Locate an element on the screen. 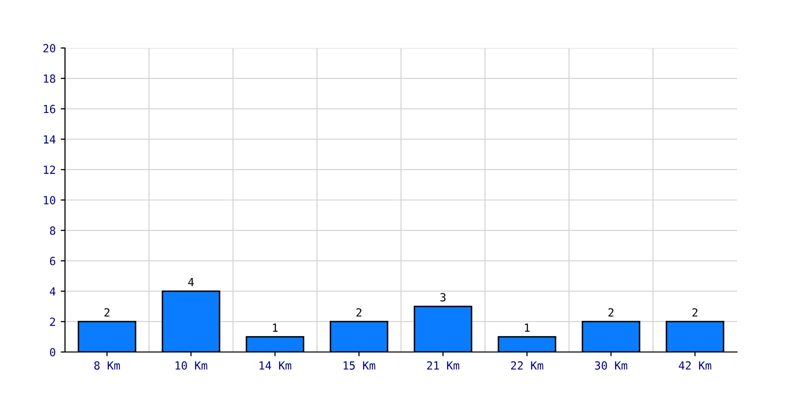 Image resolution: width=800 pixels, height=400 pixels. x-tick-label: 42 Km is located at coordinates (695, 365).